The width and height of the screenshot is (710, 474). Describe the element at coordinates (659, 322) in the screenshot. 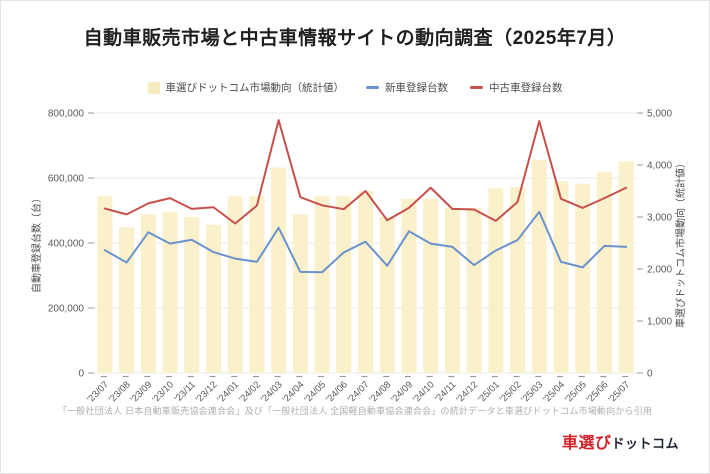

I see `right-axis-tick-label: 1,000` at that location.